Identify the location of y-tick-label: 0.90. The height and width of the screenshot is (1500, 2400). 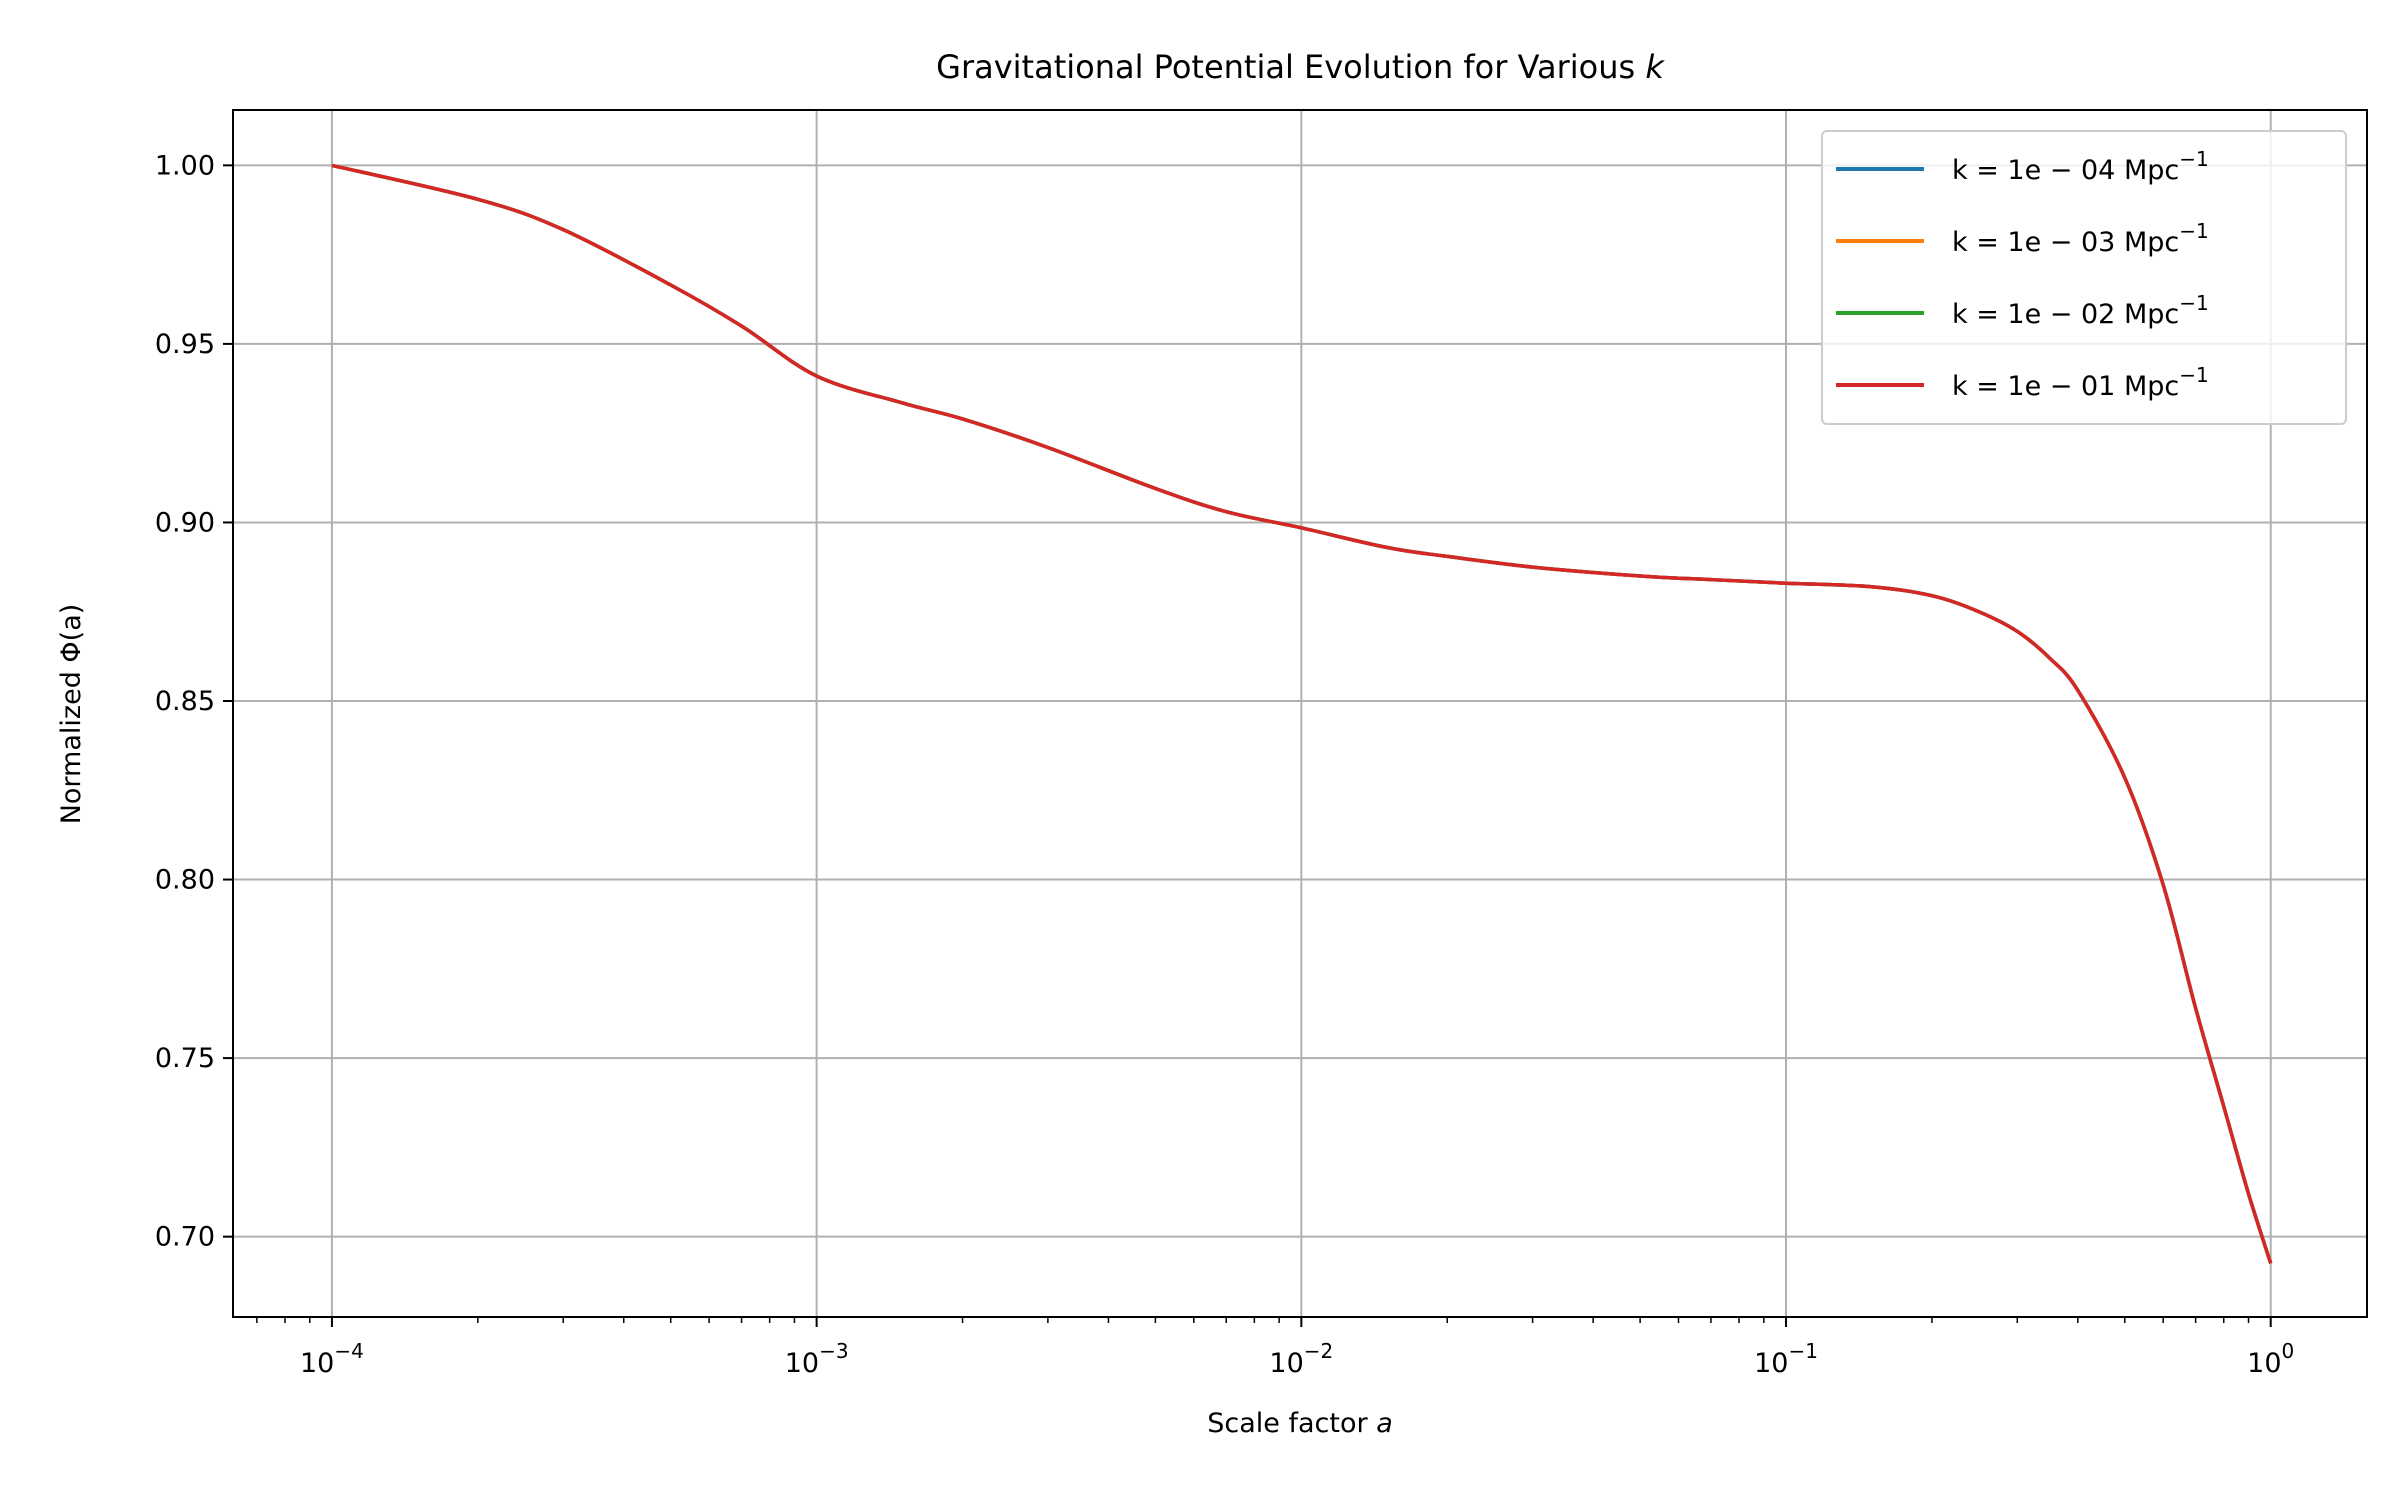
(185, 522).